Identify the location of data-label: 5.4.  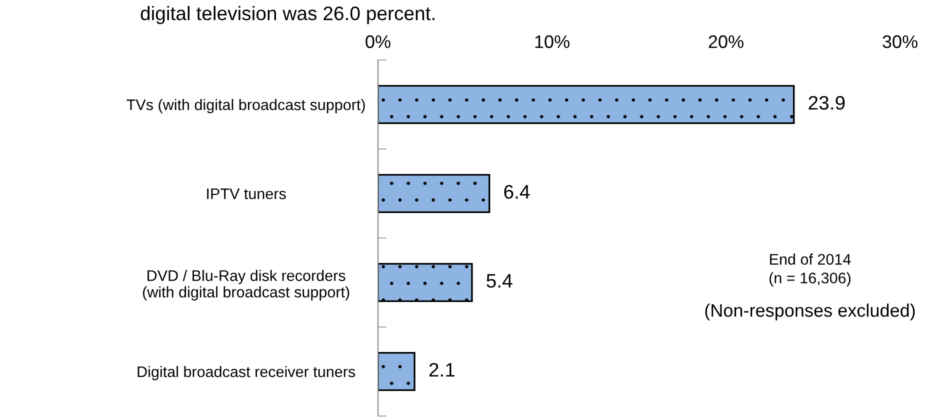
(499, 281).